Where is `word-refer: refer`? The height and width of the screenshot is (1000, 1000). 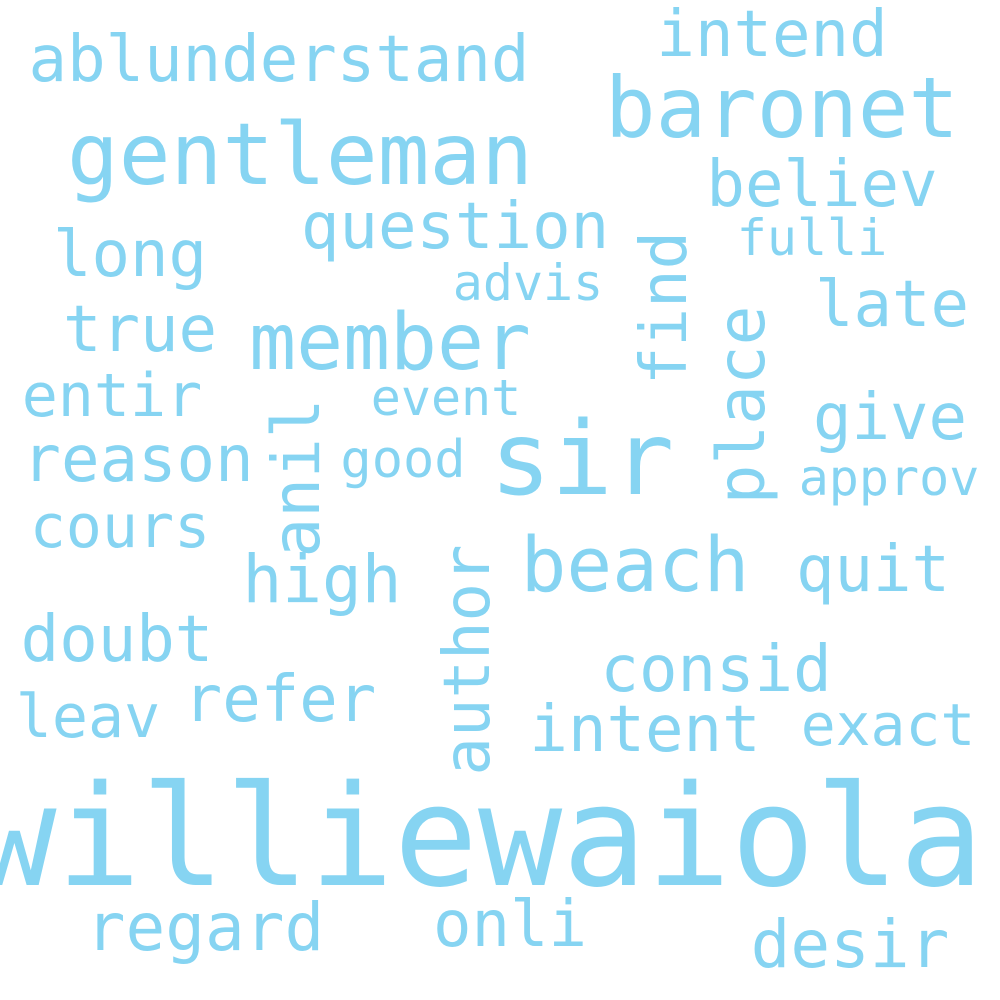 word-refer: refer is located at coordinates (280, 700).